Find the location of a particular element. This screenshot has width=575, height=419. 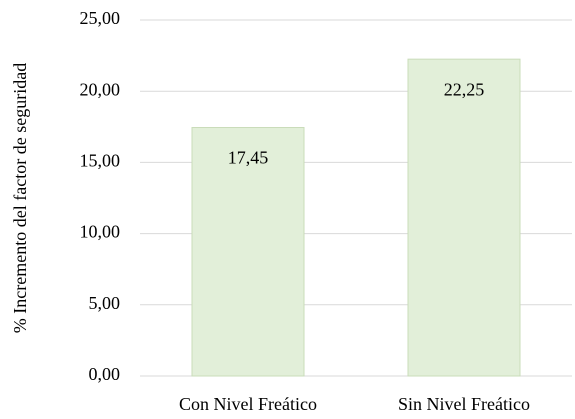

y-tick-label: 25,00 is located at coordinates (100, 18).